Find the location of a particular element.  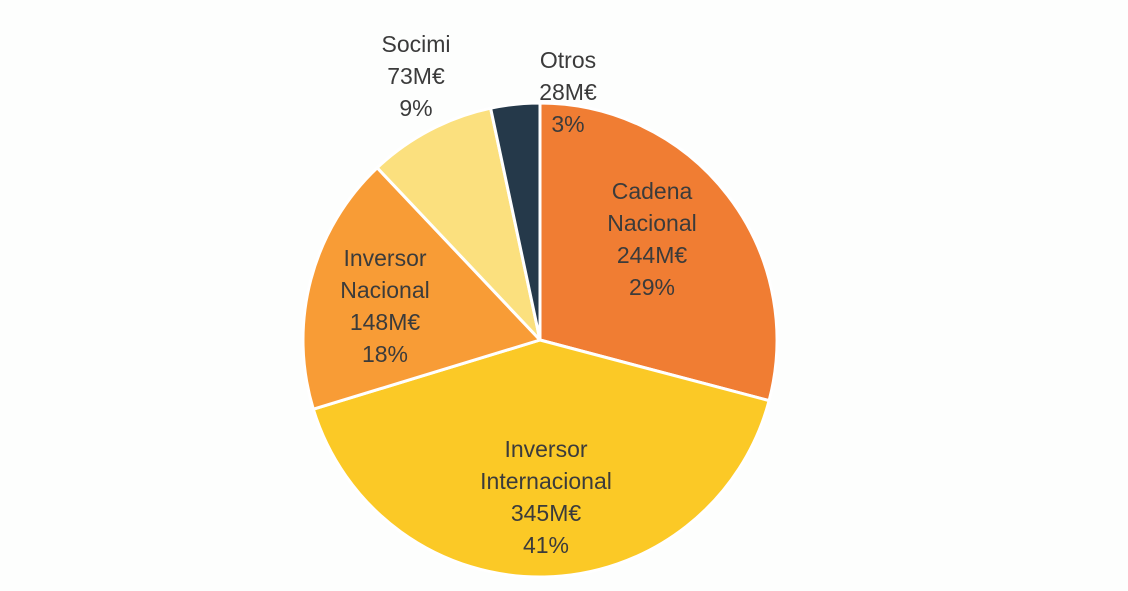

label-cadena-nacional-pct: 29% is located at coordinates (652, 287).